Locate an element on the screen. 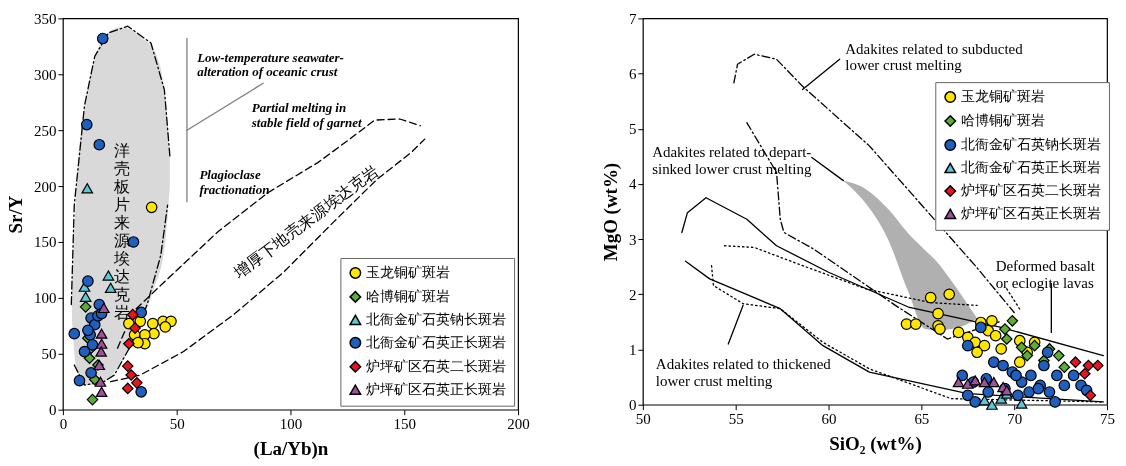  x-tick-label: 70 is located at coordinates (1015, 419).